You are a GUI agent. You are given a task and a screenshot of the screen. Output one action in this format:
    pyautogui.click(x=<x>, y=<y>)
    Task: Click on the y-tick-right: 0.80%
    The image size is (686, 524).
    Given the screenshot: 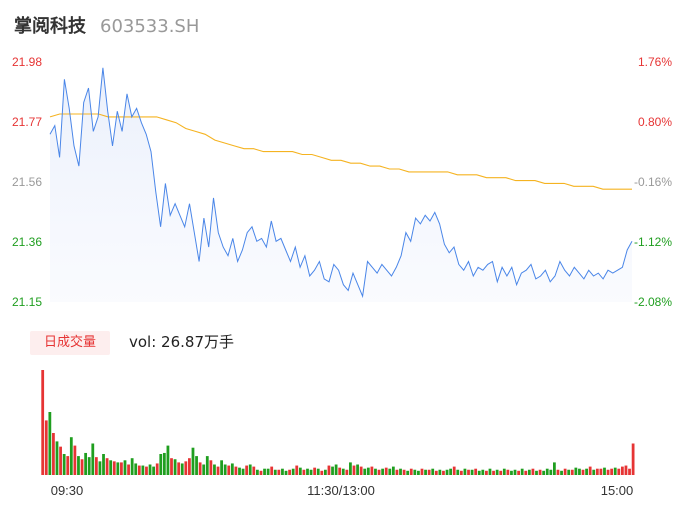 What is the action you would take?
    pyautogui.click(x=655, y=122)
    